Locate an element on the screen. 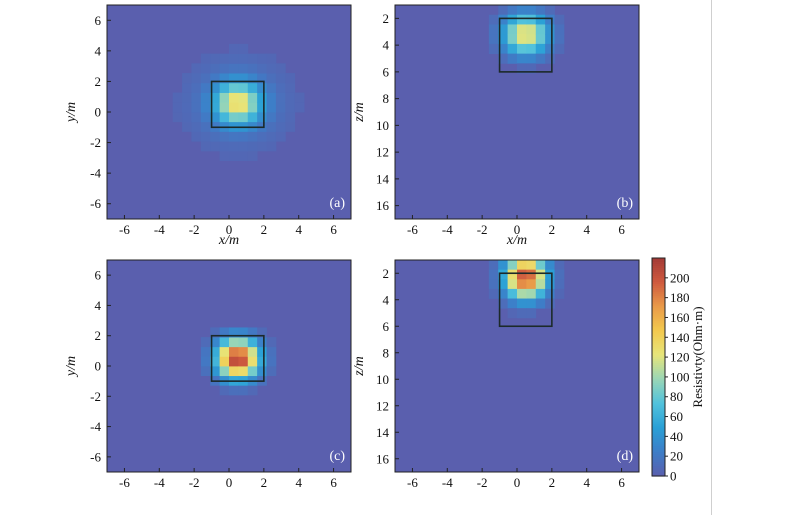 The height and width of the screenshot is (515, 803). y-tick-label: 4 is located at coordinates (98, 305).